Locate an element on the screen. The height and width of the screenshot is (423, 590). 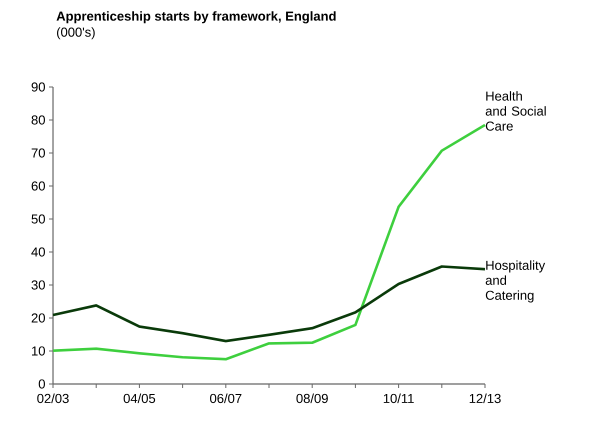
line-series is located at coordinates (269, 303).